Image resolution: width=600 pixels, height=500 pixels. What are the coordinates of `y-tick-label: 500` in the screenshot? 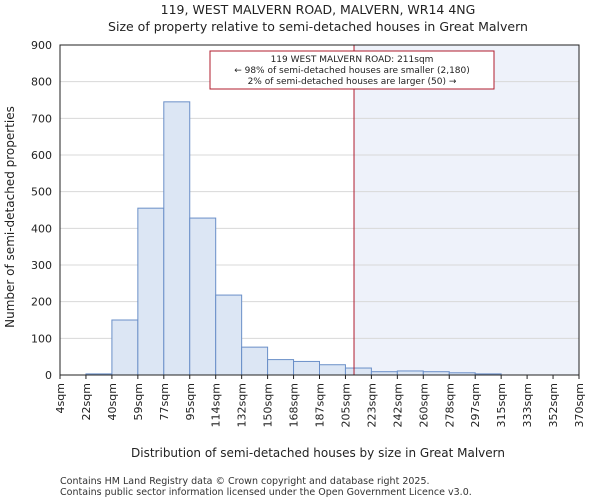 It's located at (41, 192).